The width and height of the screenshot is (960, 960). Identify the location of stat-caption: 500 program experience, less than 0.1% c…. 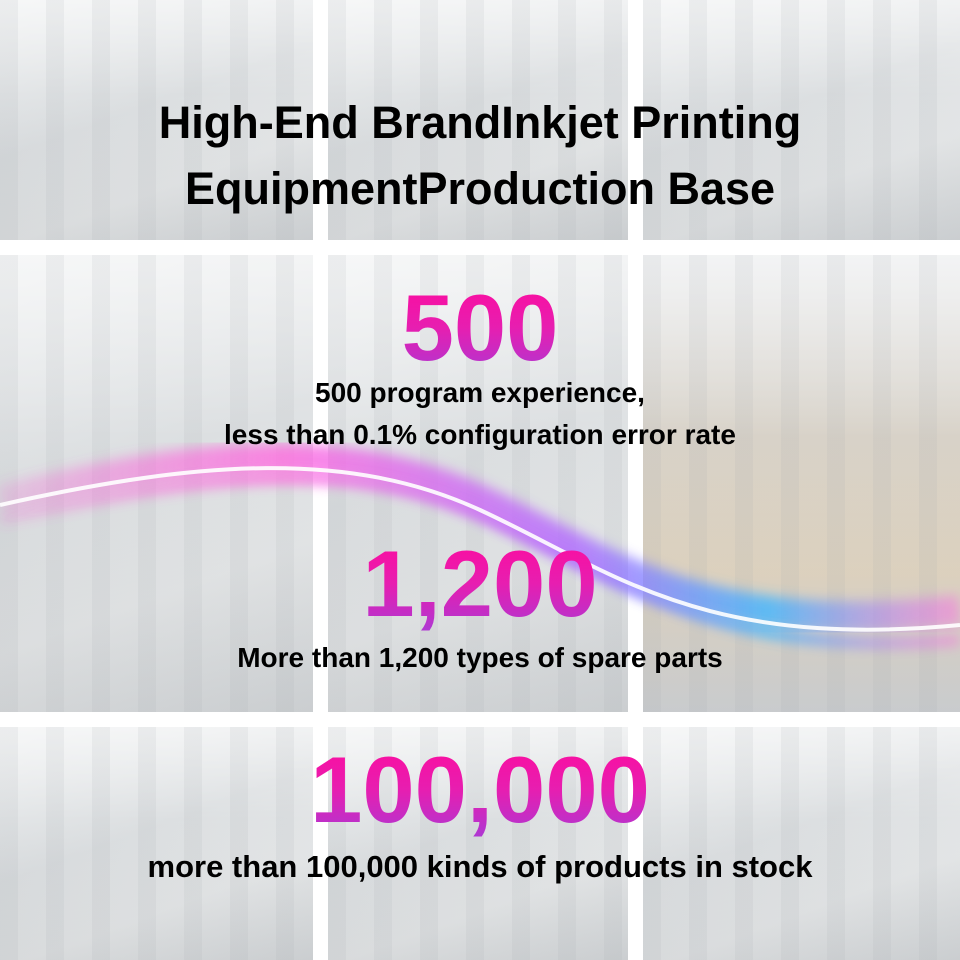
(480, 414).